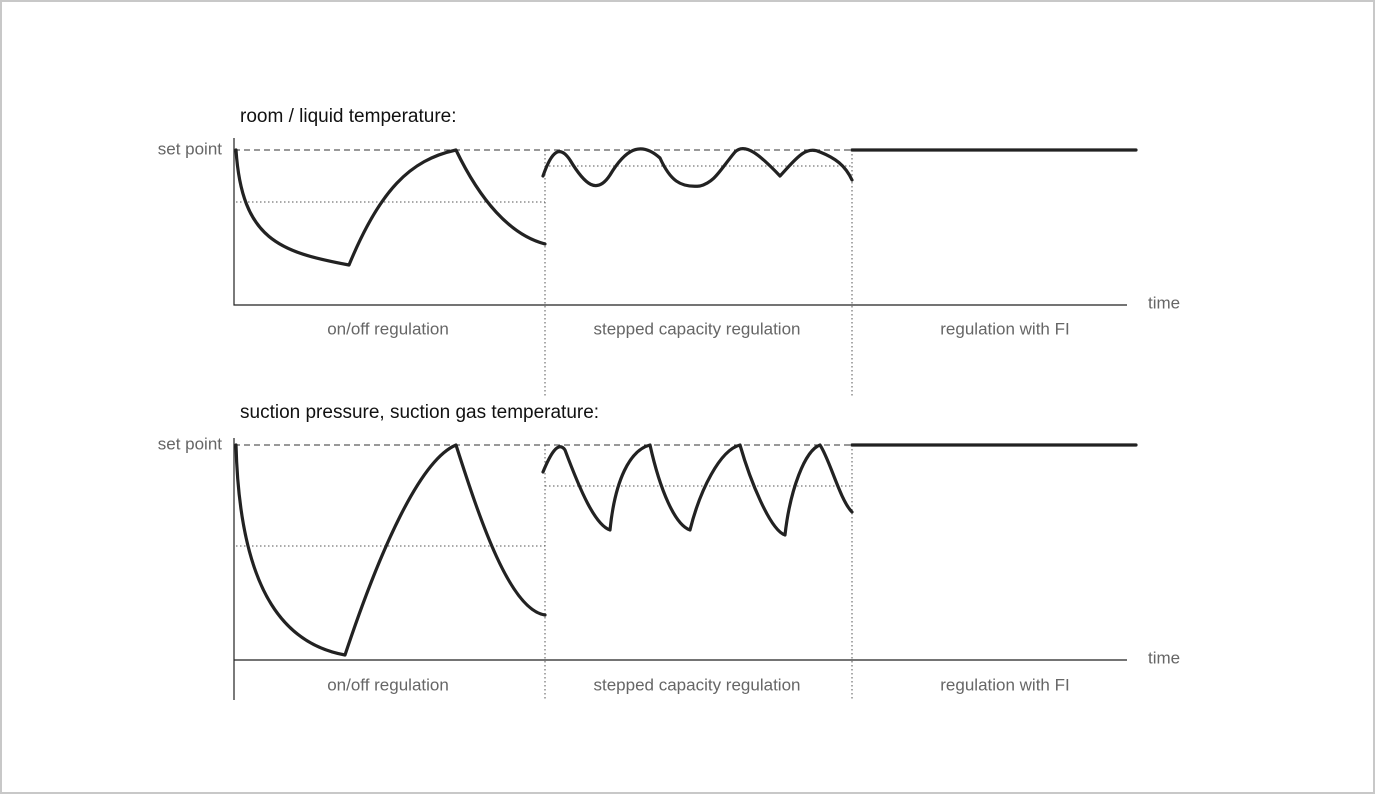  What do you see at coordinates (348, 116) in the screenshot?
I see `panel-title: room / liquid temperature:` at bounding box center [348, 116].